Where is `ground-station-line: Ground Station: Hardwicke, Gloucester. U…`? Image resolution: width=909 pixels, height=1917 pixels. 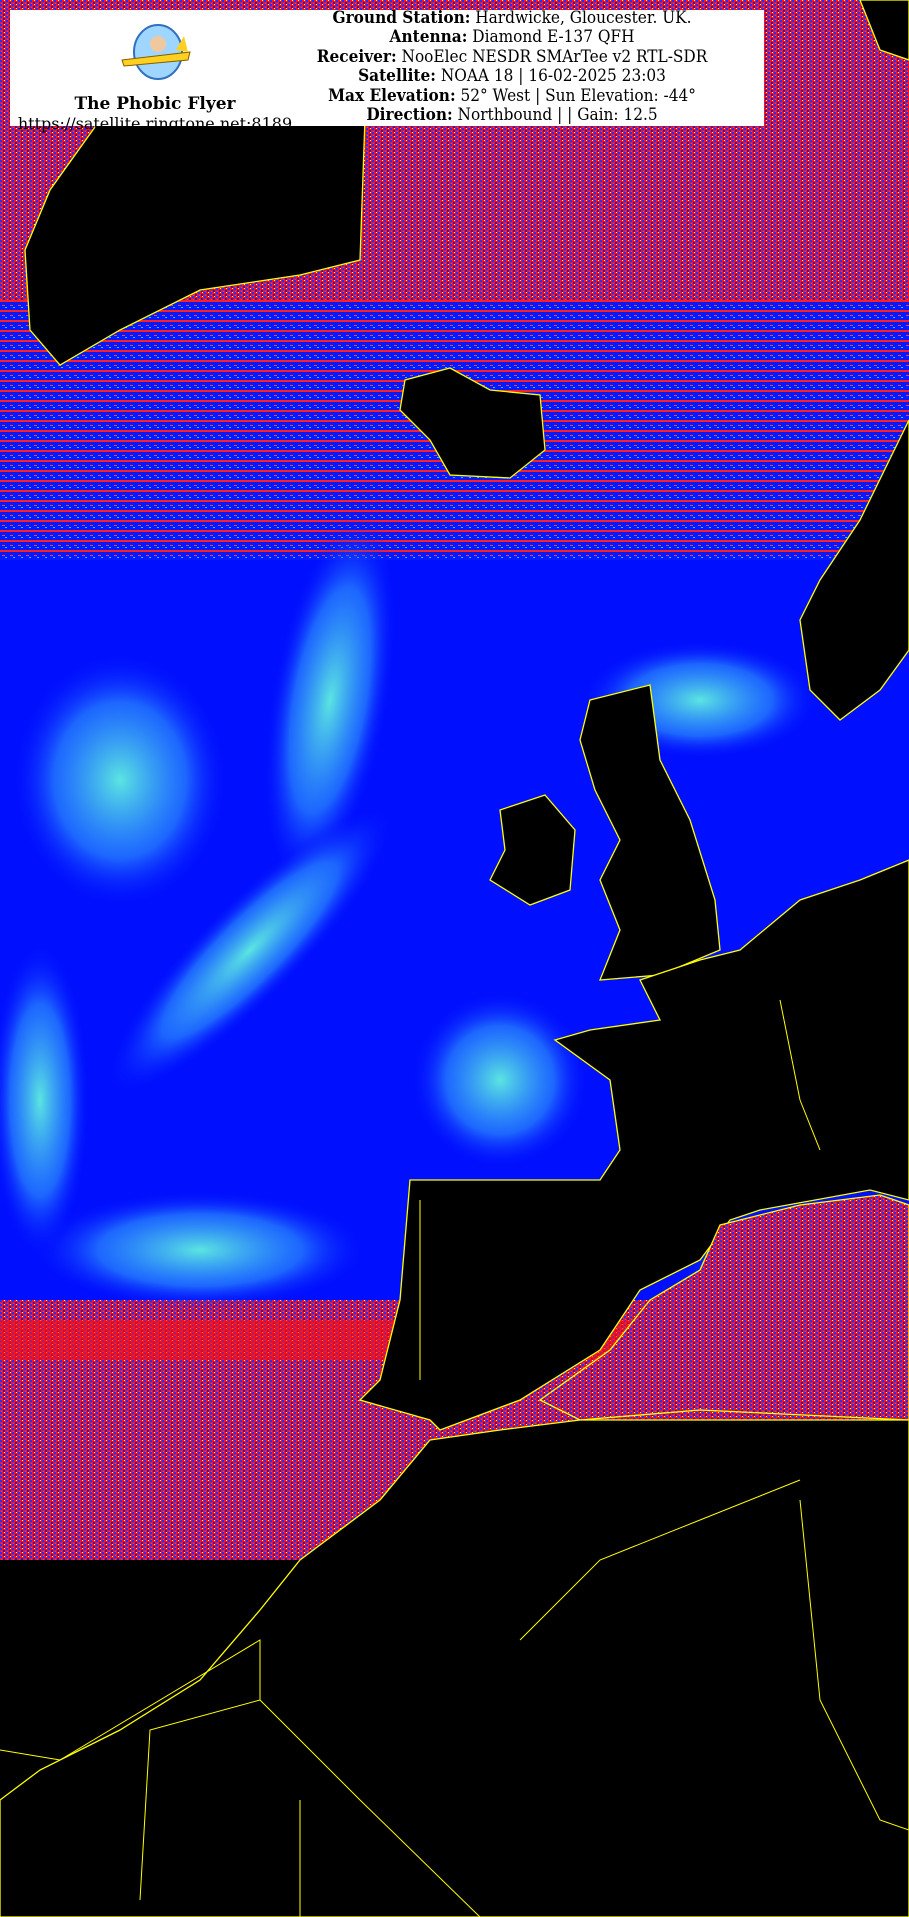 ground-station-line: Ground Station: Hardwicke, Gloucester. U… is located at coordinates (512, 17).